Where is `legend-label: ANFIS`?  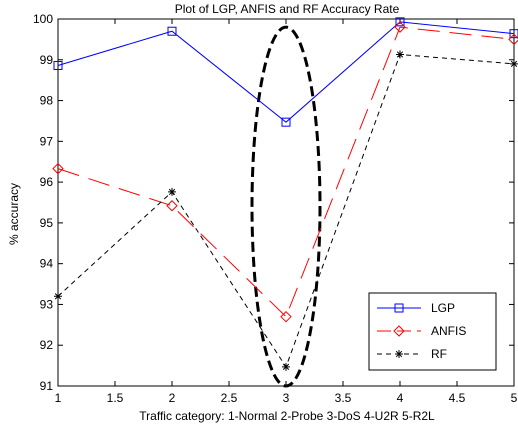
legend-label: ANFIS is located at coordinates (448, 331).